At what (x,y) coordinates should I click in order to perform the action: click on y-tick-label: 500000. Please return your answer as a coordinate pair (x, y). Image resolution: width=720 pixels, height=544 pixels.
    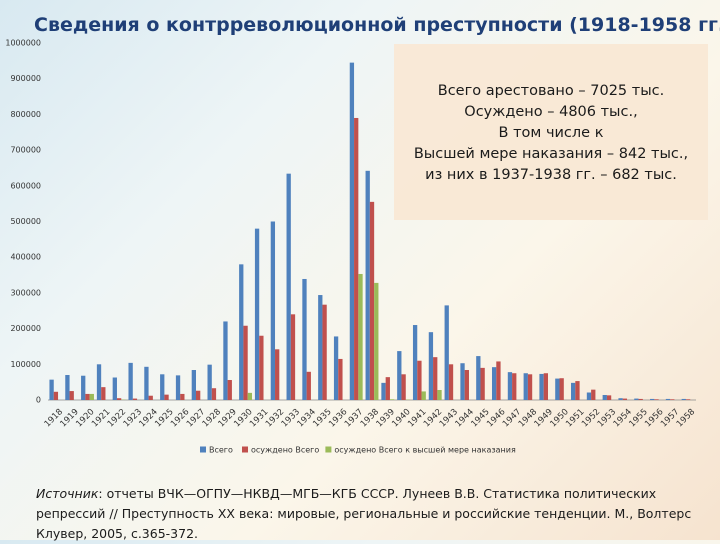
    Looking at the image, I should click on (25, 221).